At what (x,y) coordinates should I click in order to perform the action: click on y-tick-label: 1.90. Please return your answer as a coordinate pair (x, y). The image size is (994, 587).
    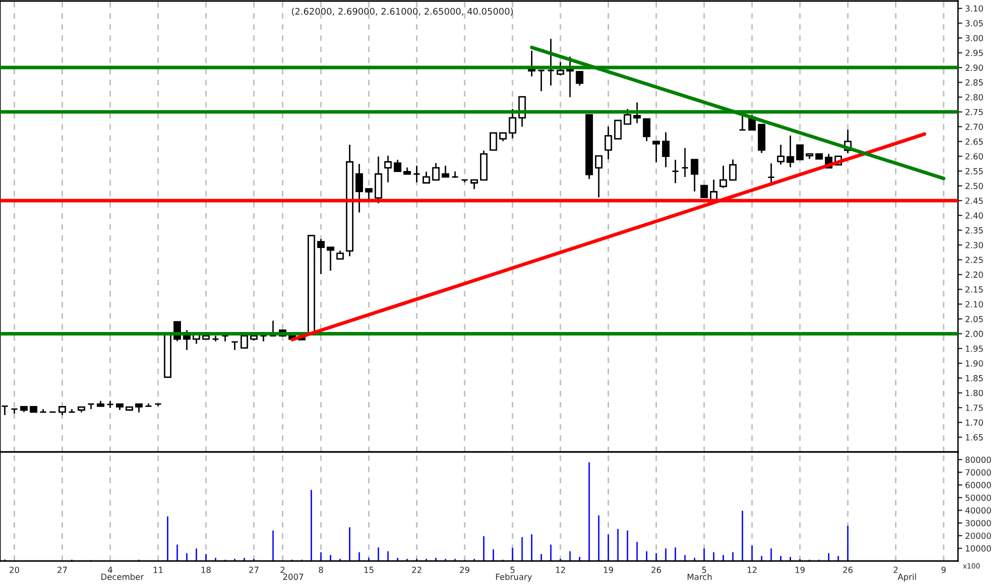
    Looking at the image, I should click on (974, 363).